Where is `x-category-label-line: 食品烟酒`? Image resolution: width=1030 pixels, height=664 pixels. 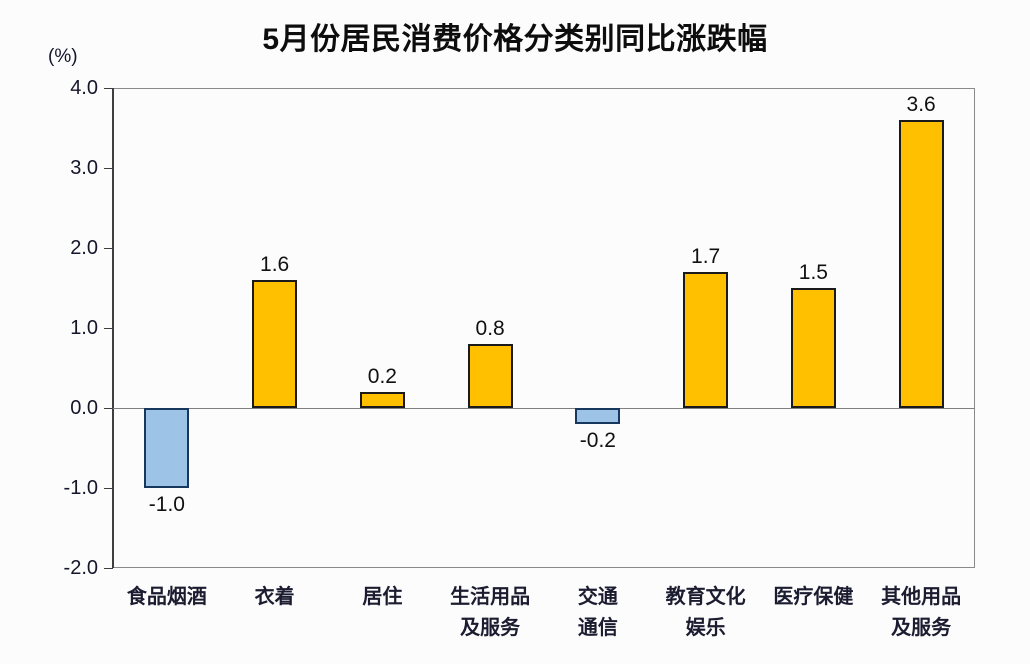
x-category-label-line: 食品烟酒 is located at coordinates (166, 597).